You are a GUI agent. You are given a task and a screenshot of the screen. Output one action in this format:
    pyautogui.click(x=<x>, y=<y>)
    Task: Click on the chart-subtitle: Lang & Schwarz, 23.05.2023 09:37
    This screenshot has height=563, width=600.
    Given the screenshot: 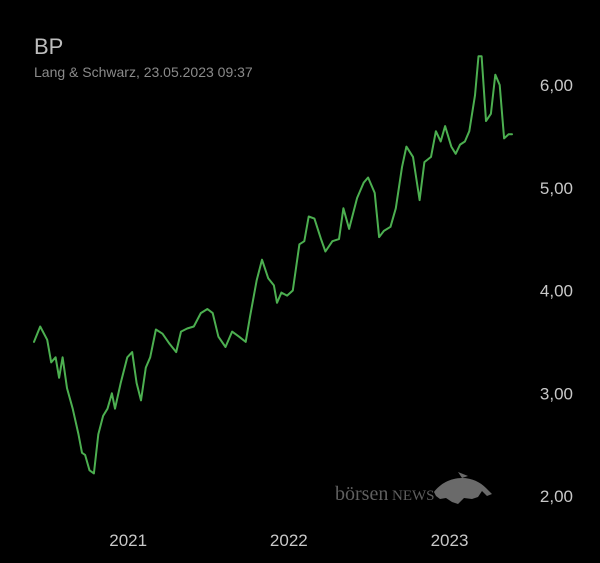 What is the action you would take?
    pyautogui.click(x=143, y=72)
    